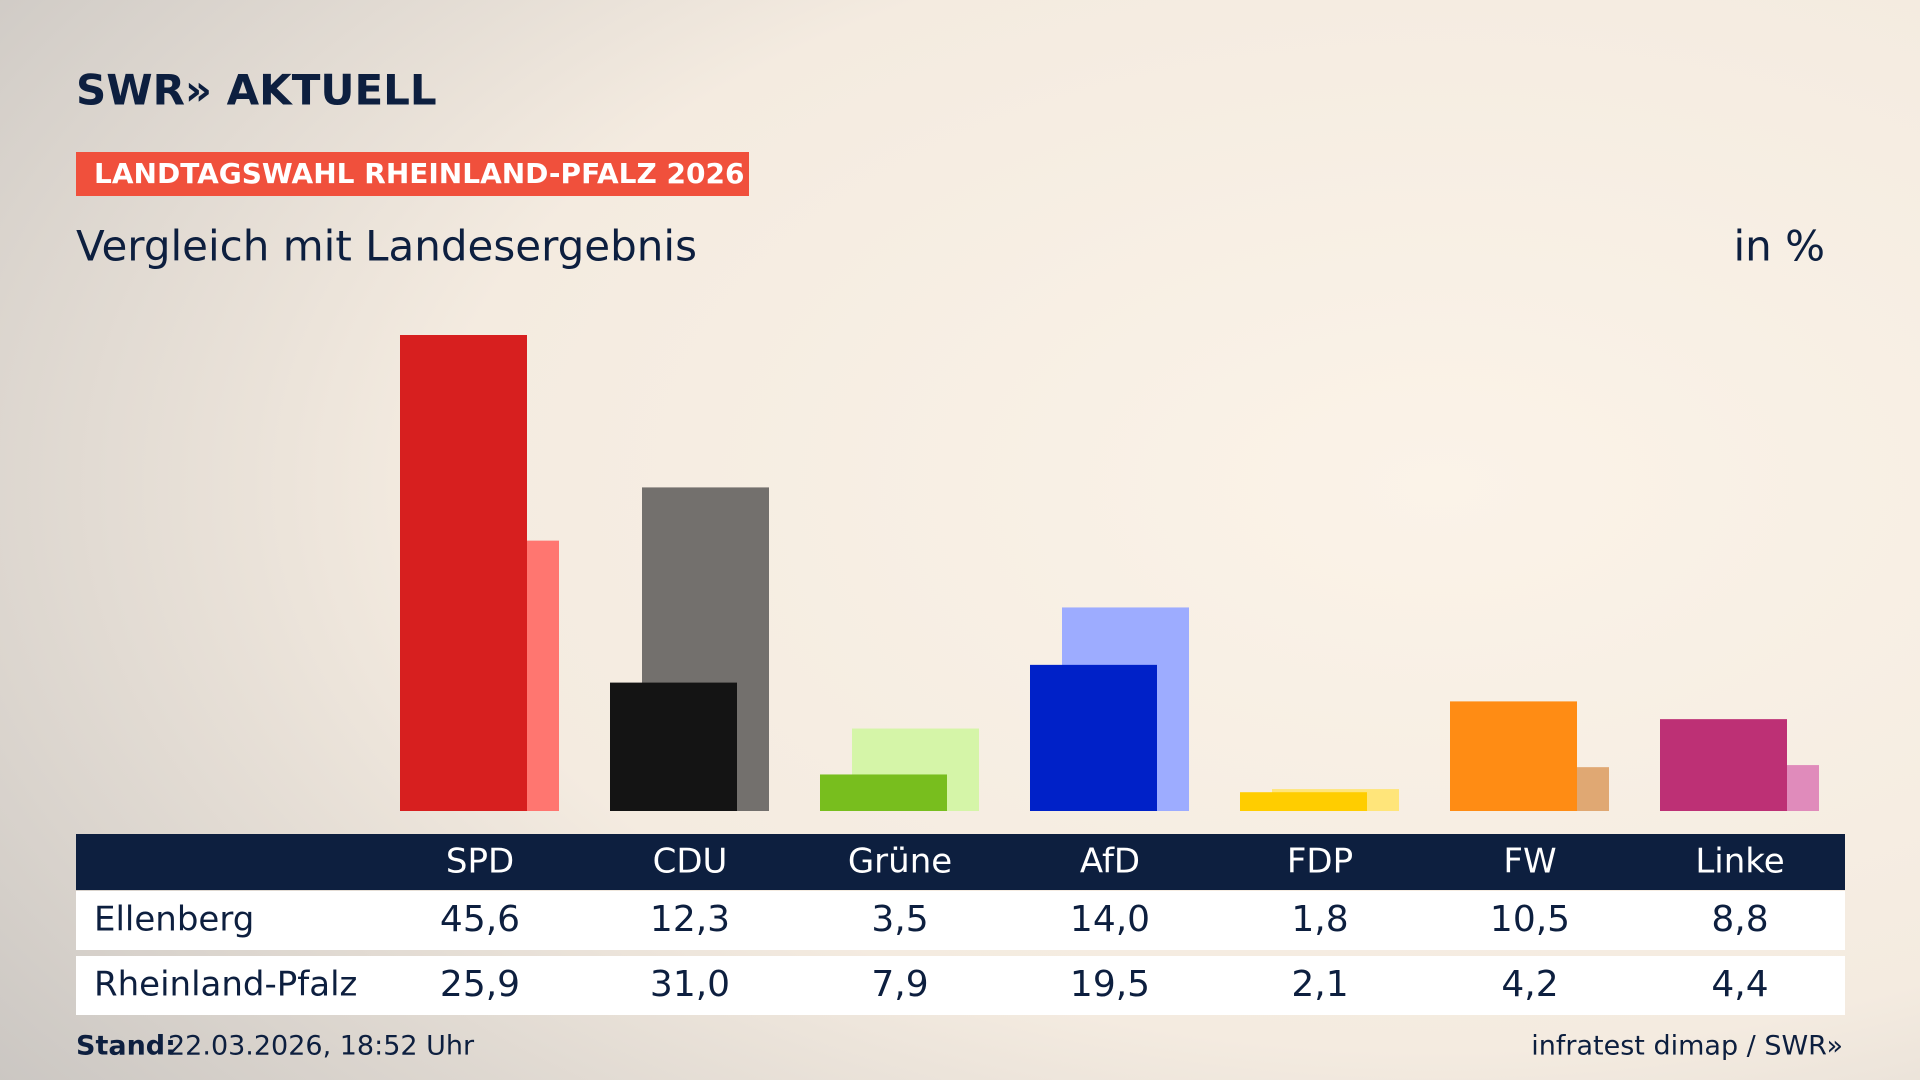 Image resolution: width=1920 pixels, height=1080 pixels. Describe the element at coordinates (419, 173) in the screenshot. I see `badge: LANDTAGSWAHL RHEINLAND-PFALZ 2026` at that location.